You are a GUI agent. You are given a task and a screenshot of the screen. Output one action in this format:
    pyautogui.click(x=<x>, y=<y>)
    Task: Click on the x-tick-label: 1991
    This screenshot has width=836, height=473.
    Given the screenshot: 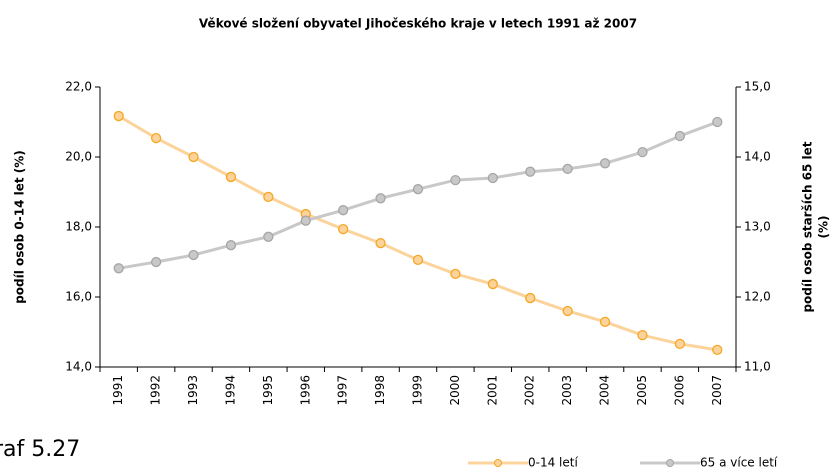 What is the action you would take?
    pyautogui.click(x=118, y=390)
    